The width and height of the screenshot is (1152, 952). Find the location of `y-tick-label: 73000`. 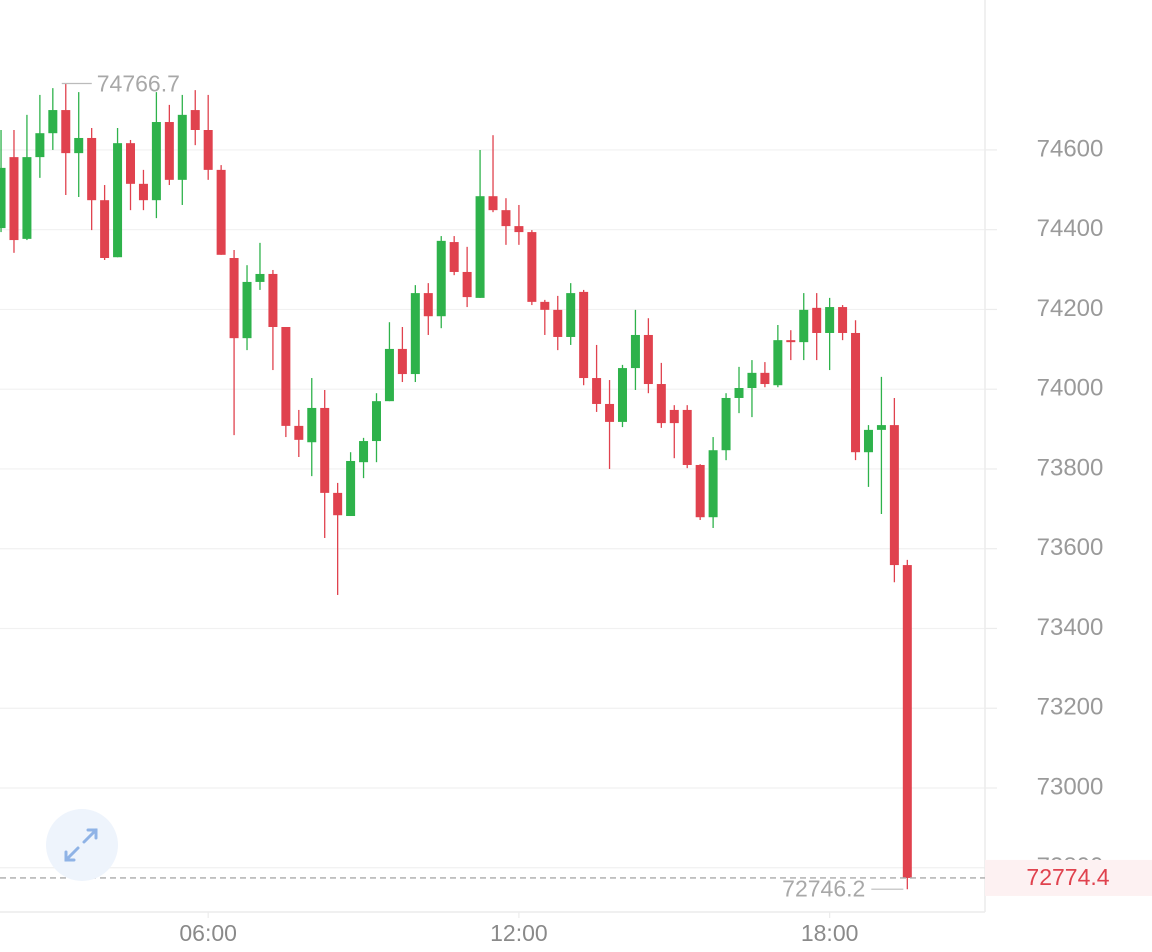

y-tick-label: 73000 is located at coordinates (1070, 786).